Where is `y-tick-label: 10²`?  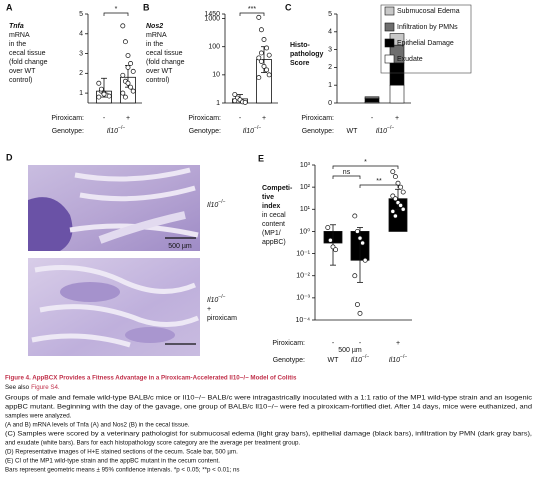 y-tick-label: 10² is located at coordinates (305, 187).